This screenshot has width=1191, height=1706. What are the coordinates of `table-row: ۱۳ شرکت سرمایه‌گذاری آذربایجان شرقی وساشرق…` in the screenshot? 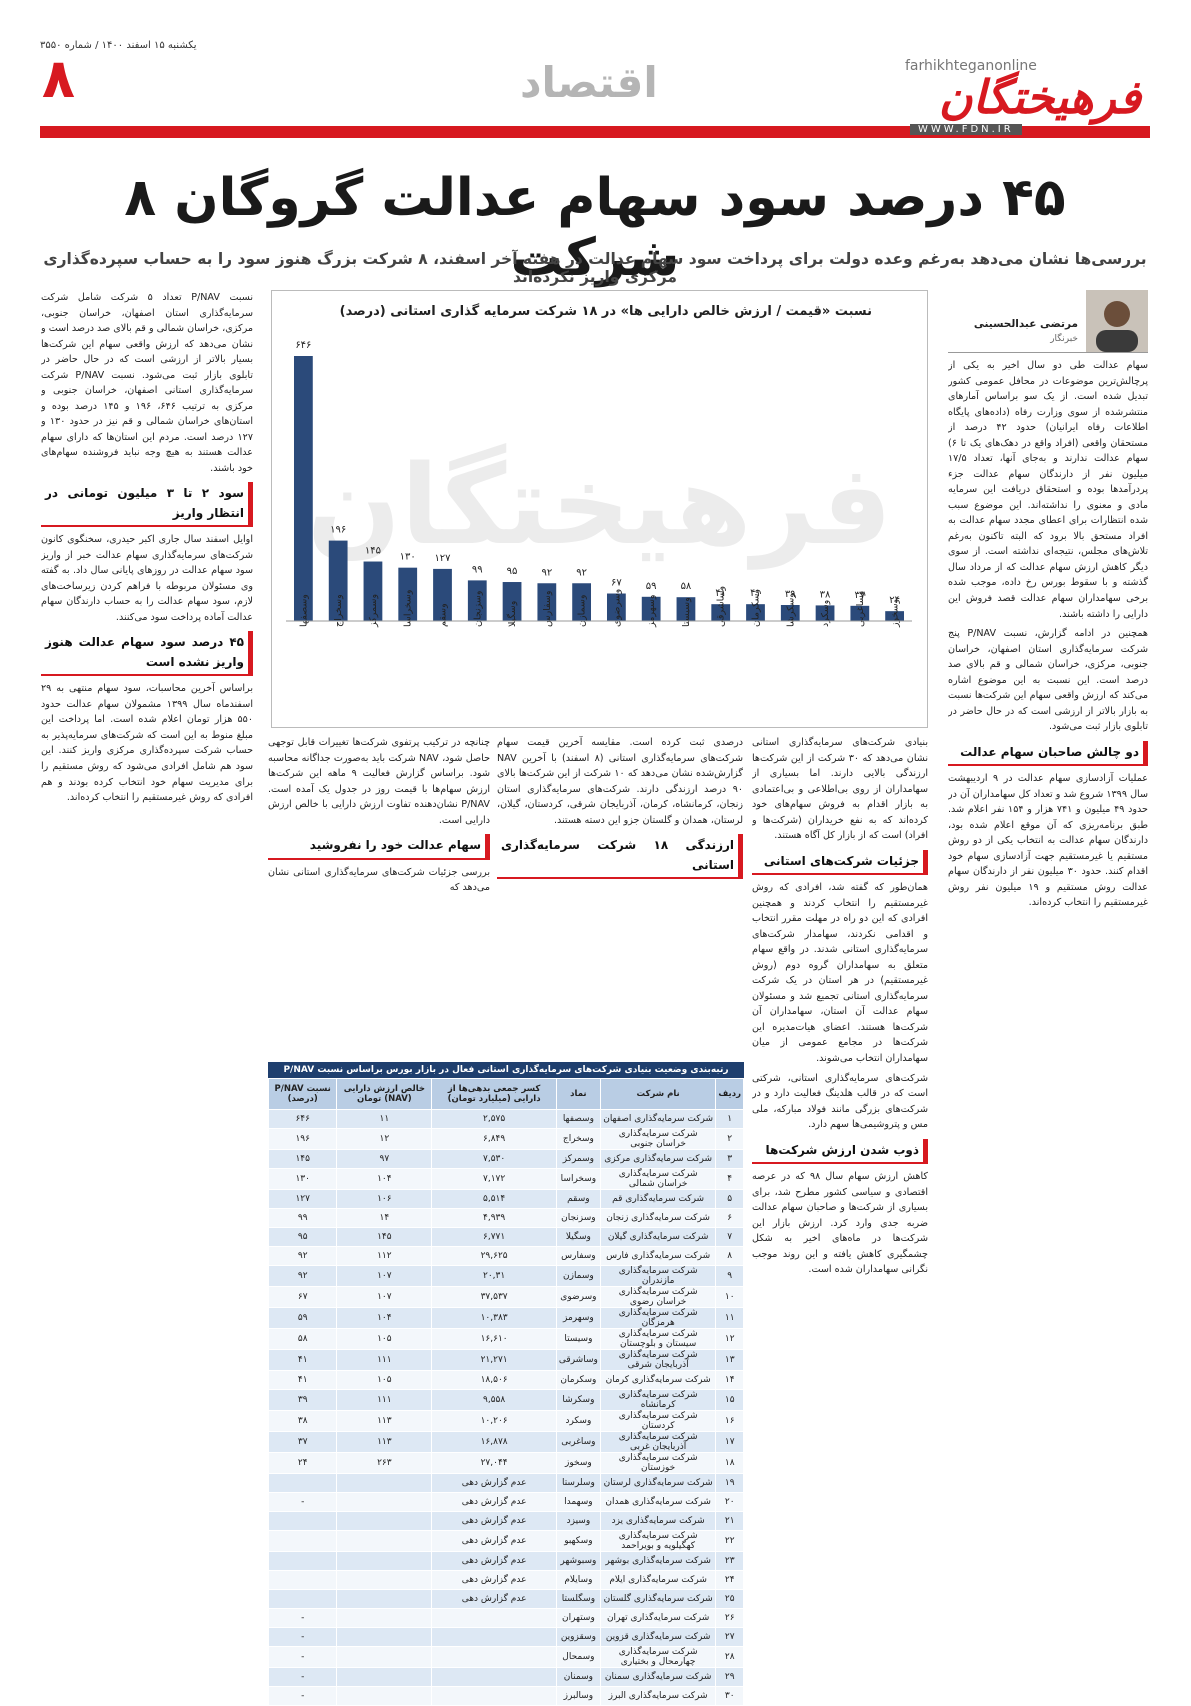 It's located at (505, 1360).